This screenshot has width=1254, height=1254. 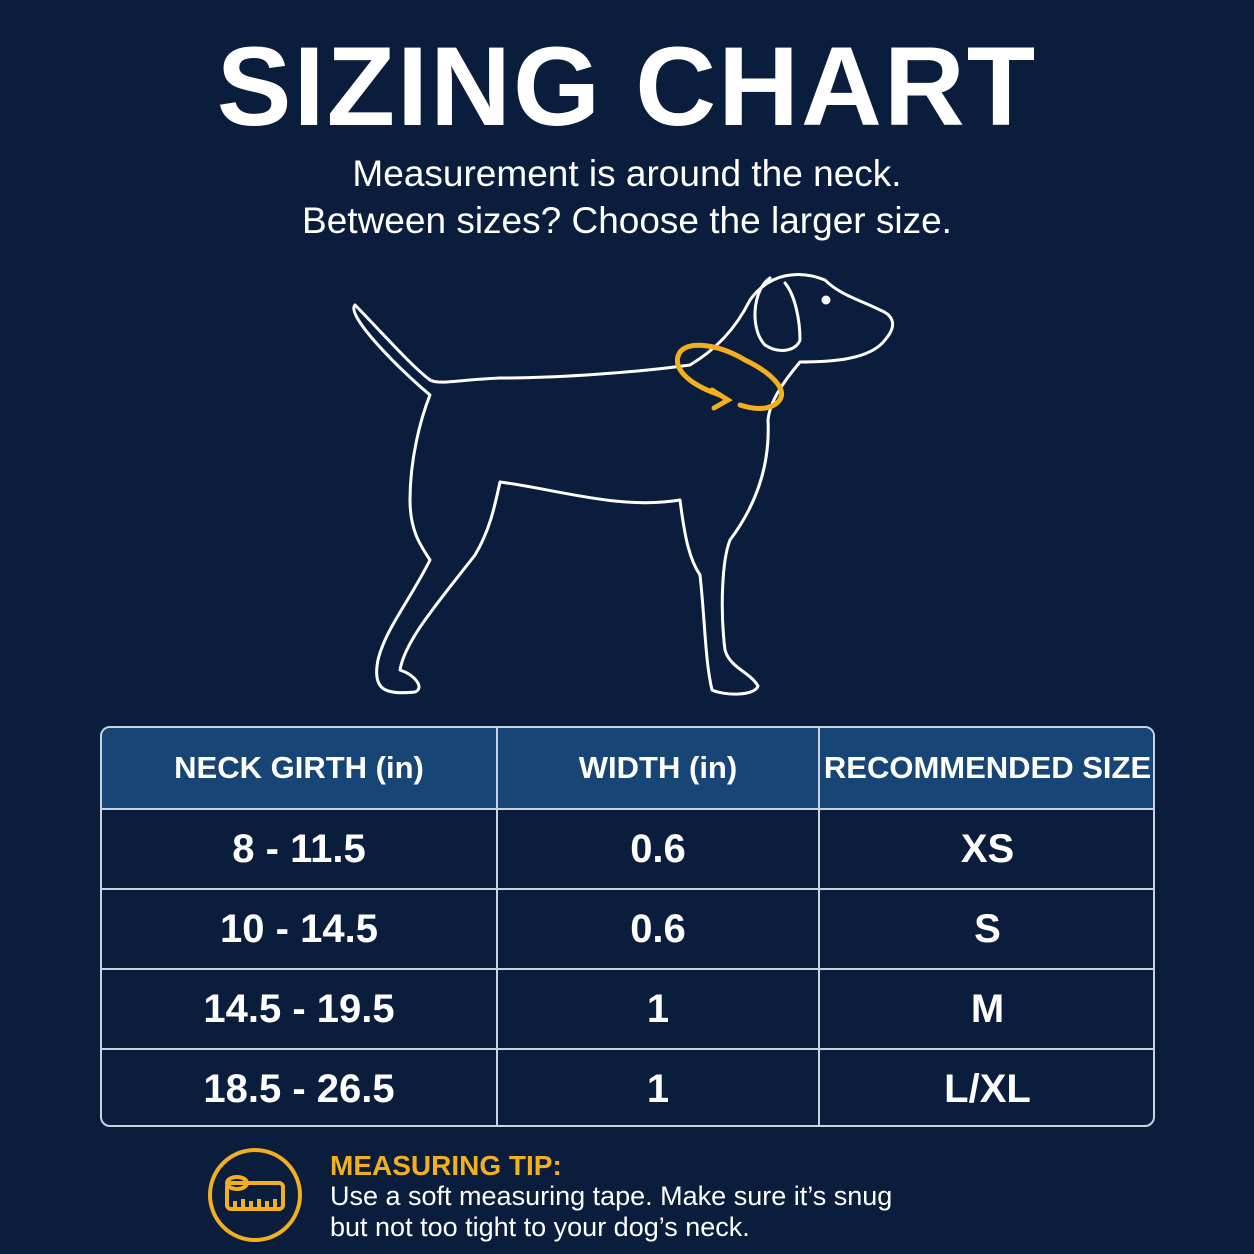 What do you see at coordinates (540, 1227) in the screenshot?
I see `tip-text: but not too tight to your dog’s neck.` at bounding box center [540, 1227].